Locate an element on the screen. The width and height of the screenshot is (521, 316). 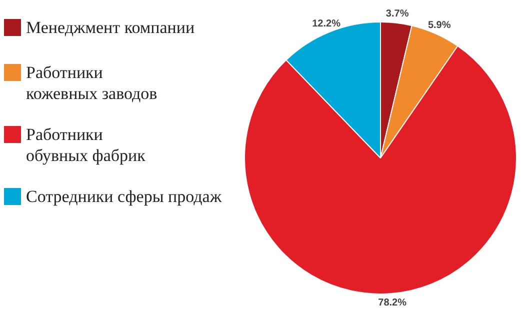
data-label: 3.7% is located at coordinates (397, 14).